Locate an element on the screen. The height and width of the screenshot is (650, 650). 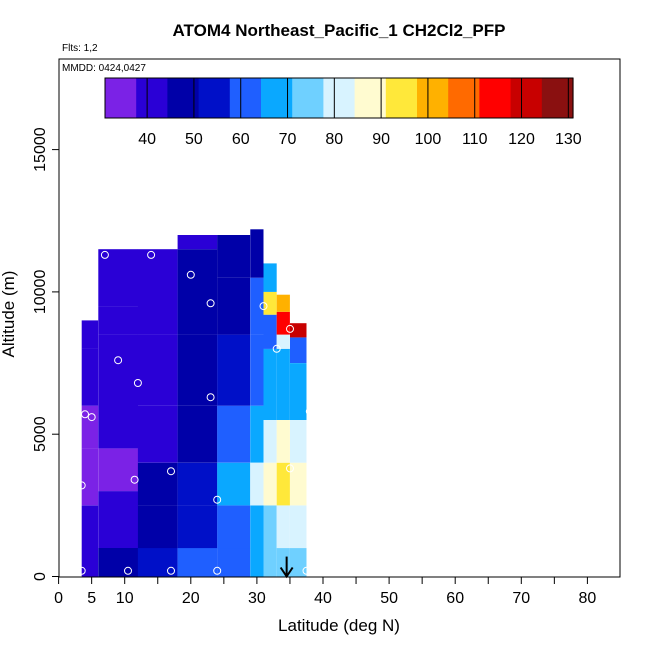
x-tick-label: 20 is located at coordinates (191, 598).